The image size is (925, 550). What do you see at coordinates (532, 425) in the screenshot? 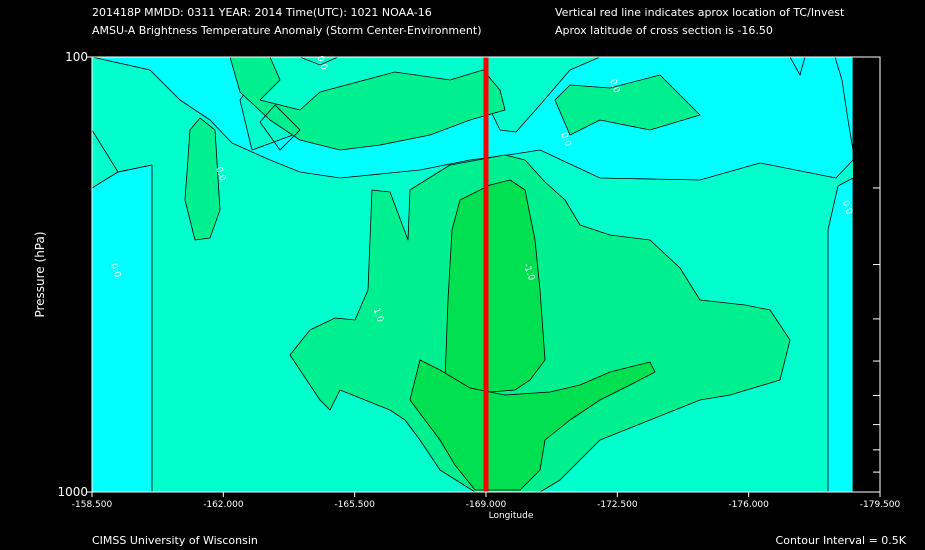
I see `high-region-lower` at bounding box center [532, 425].